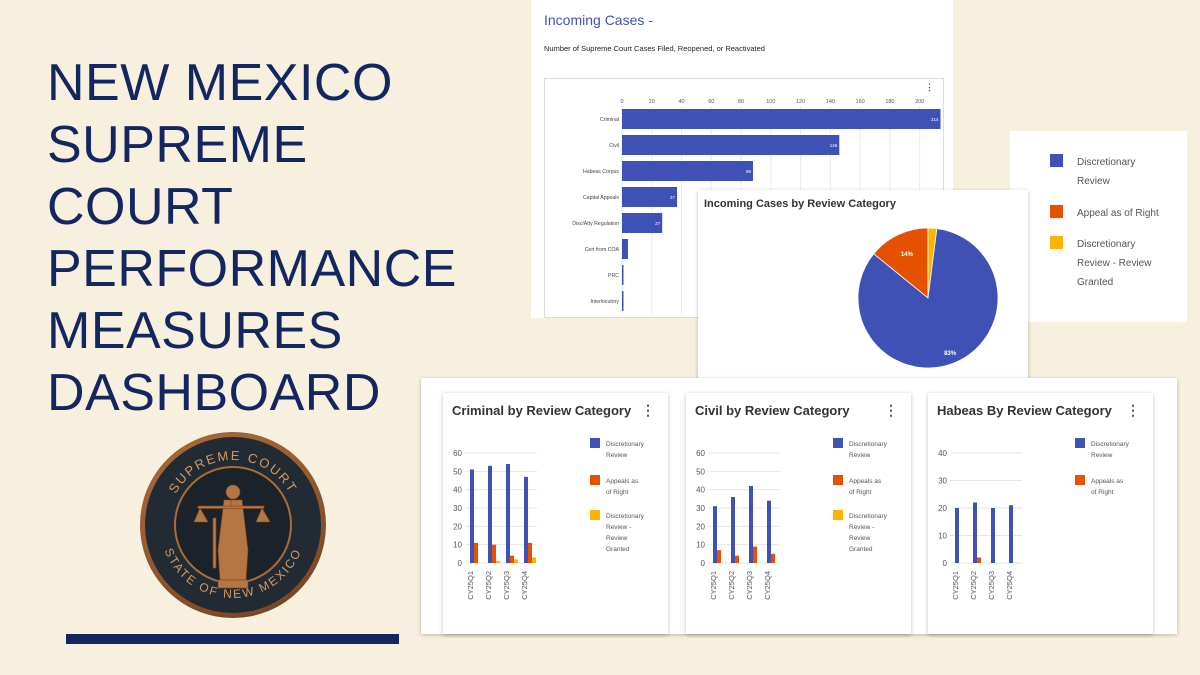  Describe the element at coordinates (195, 331) in the screenshot. I see `title-line: MEASURES` at that location.